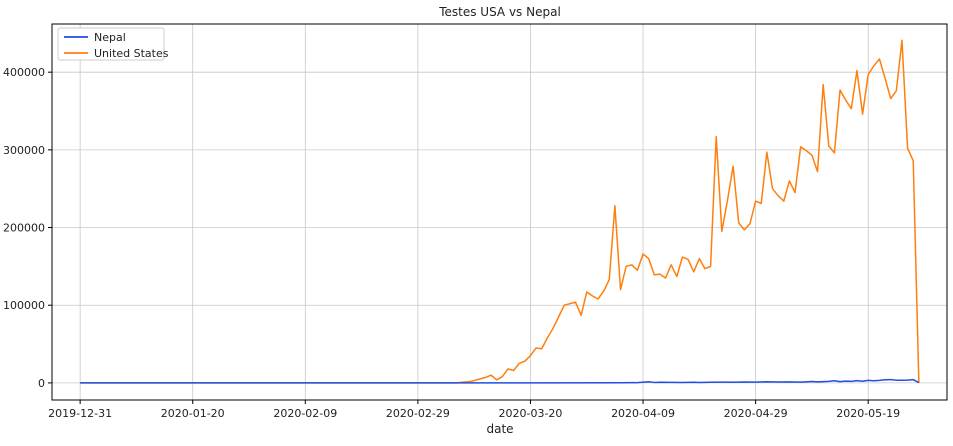 This screenshot has width=953, height=446. Describe the element at coordinates (24, 228) in the screenshot. I see `y-tick-label: 200000` at that location.